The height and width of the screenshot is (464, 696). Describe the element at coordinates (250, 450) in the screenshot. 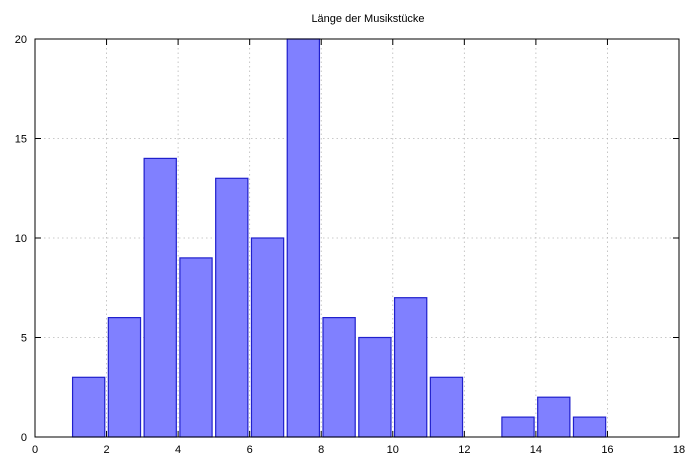

I see `x-tick-label: 6` at that location.